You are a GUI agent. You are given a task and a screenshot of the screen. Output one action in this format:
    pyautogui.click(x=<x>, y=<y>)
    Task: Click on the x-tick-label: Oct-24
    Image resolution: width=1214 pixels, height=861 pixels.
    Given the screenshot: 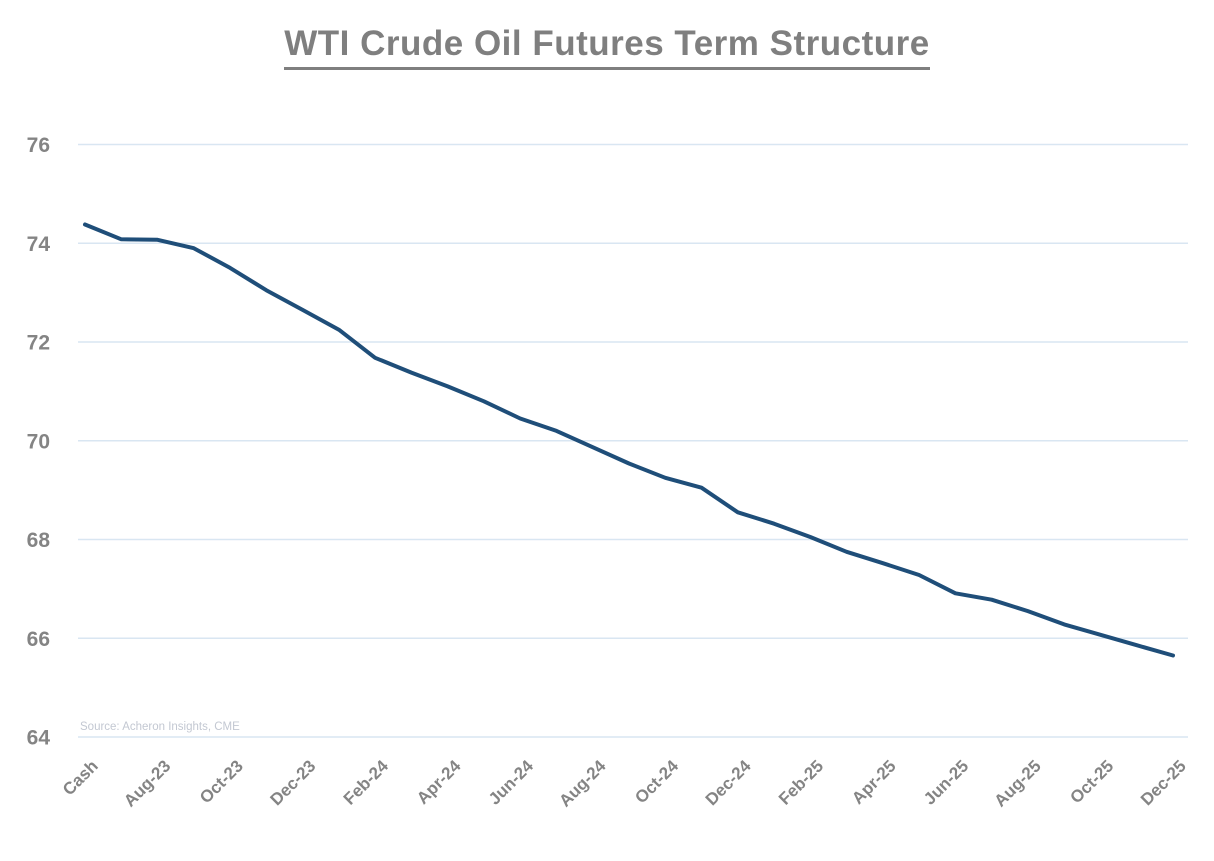 What is the action you would take?
    pyautogui.click(x=656, y=781)
    